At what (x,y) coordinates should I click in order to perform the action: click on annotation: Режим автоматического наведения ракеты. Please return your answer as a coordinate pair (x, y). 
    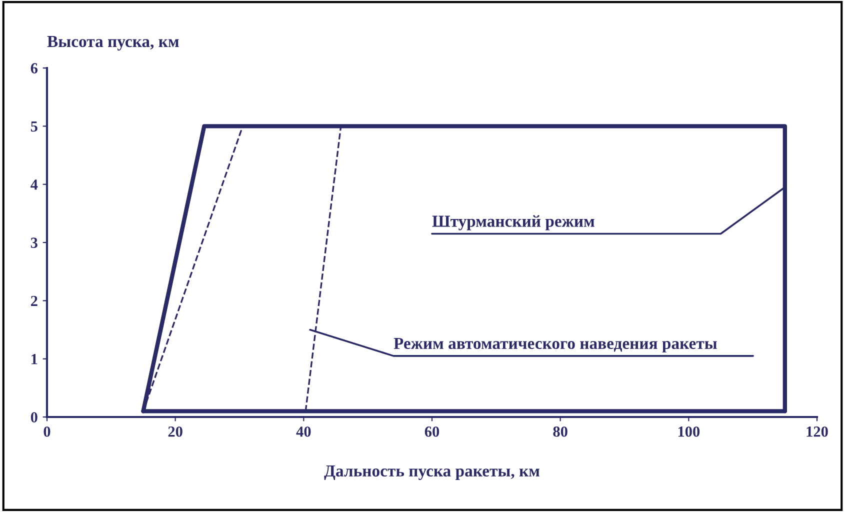
    Looking at the image, I should click on (555, 345).